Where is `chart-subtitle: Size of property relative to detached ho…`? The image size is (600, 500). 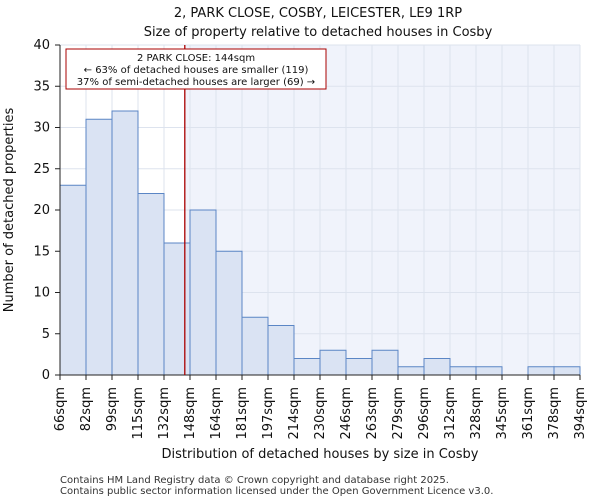
chart-subtitle: Size of property relative to detached ho… is located at coordinates (318, 32).